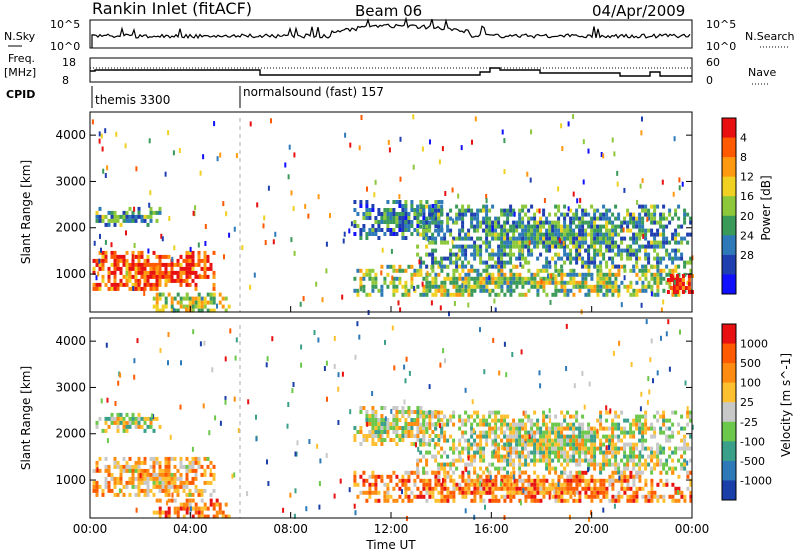  I want to click on velocity-y-axis-label: Slant Range [km], so click(26, 418).